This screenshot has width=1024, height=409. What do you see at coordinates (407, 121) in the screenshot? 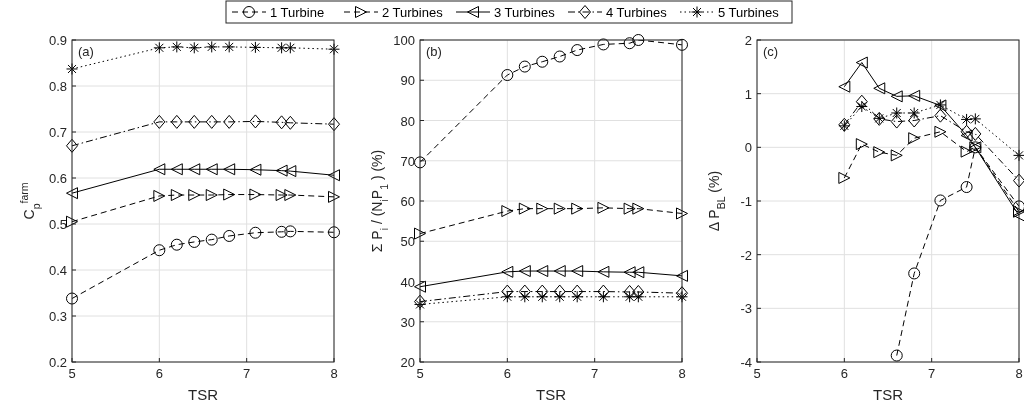
I see `y-tick-label: 80` at bounding box center [407, 121].